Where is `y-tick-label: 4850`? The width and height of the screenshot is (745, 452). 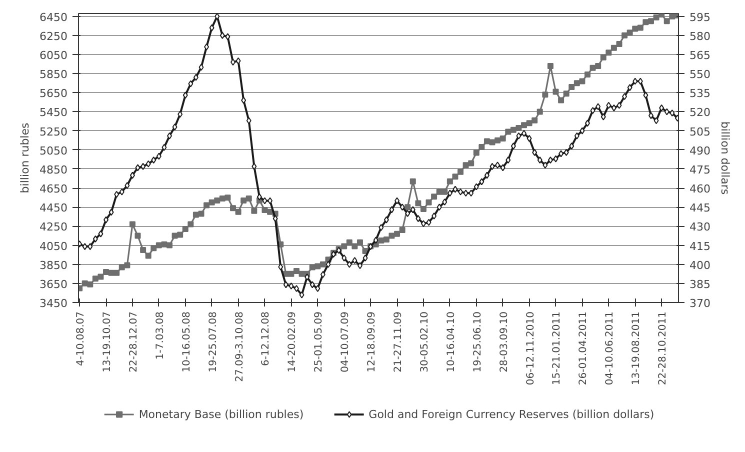
y-tick-label: 4850 is located at coordinates (54, 169).